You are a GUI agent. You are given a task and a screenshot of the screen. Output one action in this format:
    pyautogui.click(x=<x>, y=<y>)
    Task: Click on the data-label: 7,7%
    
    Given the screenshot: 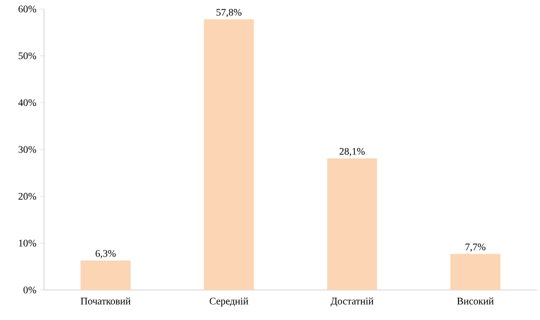 What is the action you would take?
    pyautogui.click(x=476, y=248)
    